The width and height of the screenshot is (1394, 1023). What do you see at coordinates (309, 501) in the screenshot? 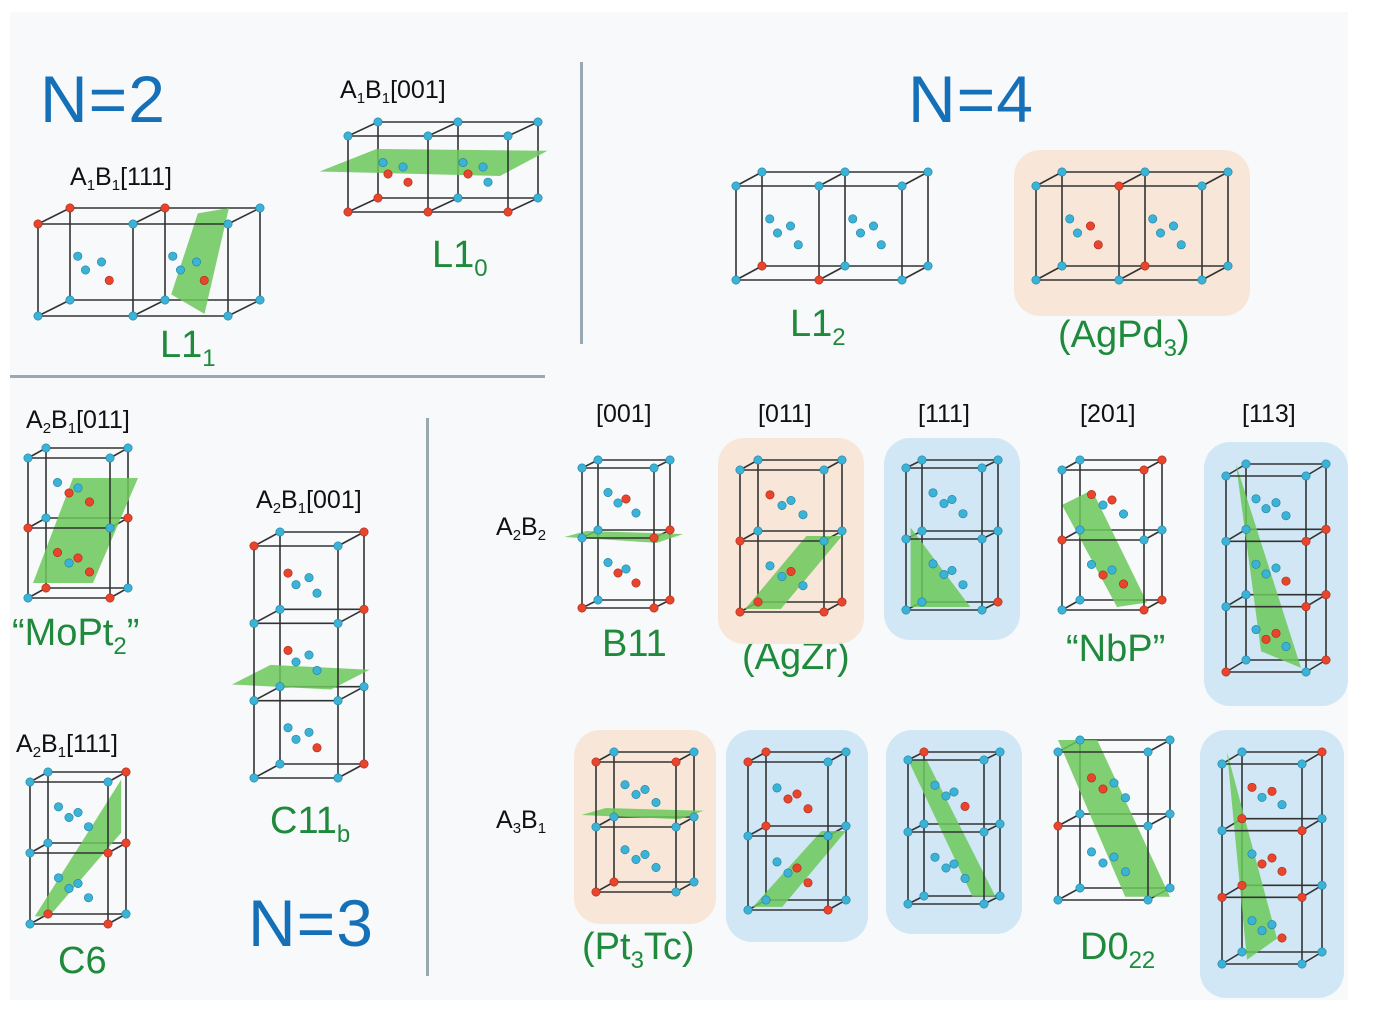
I see `c11b-formula: A2B1[001]` at bounding box center [309, 501].